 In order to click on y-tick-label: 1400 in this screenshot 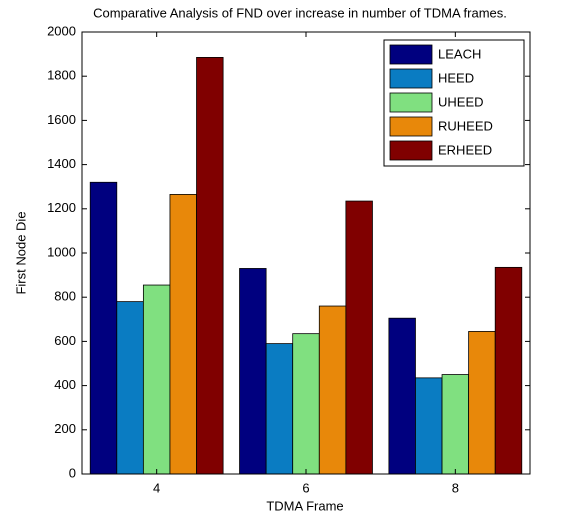, I will do `click(61, 163)`.